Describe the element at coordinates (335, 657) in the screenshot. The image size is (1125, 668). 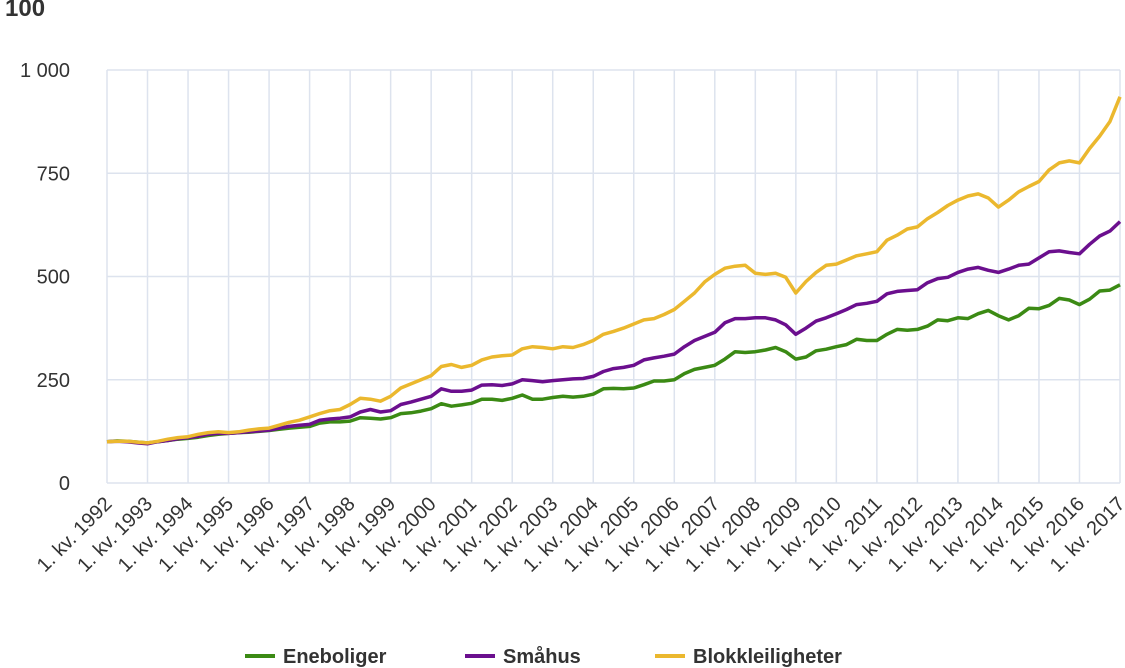
I see `legend-label: Eneboliger` at that location.